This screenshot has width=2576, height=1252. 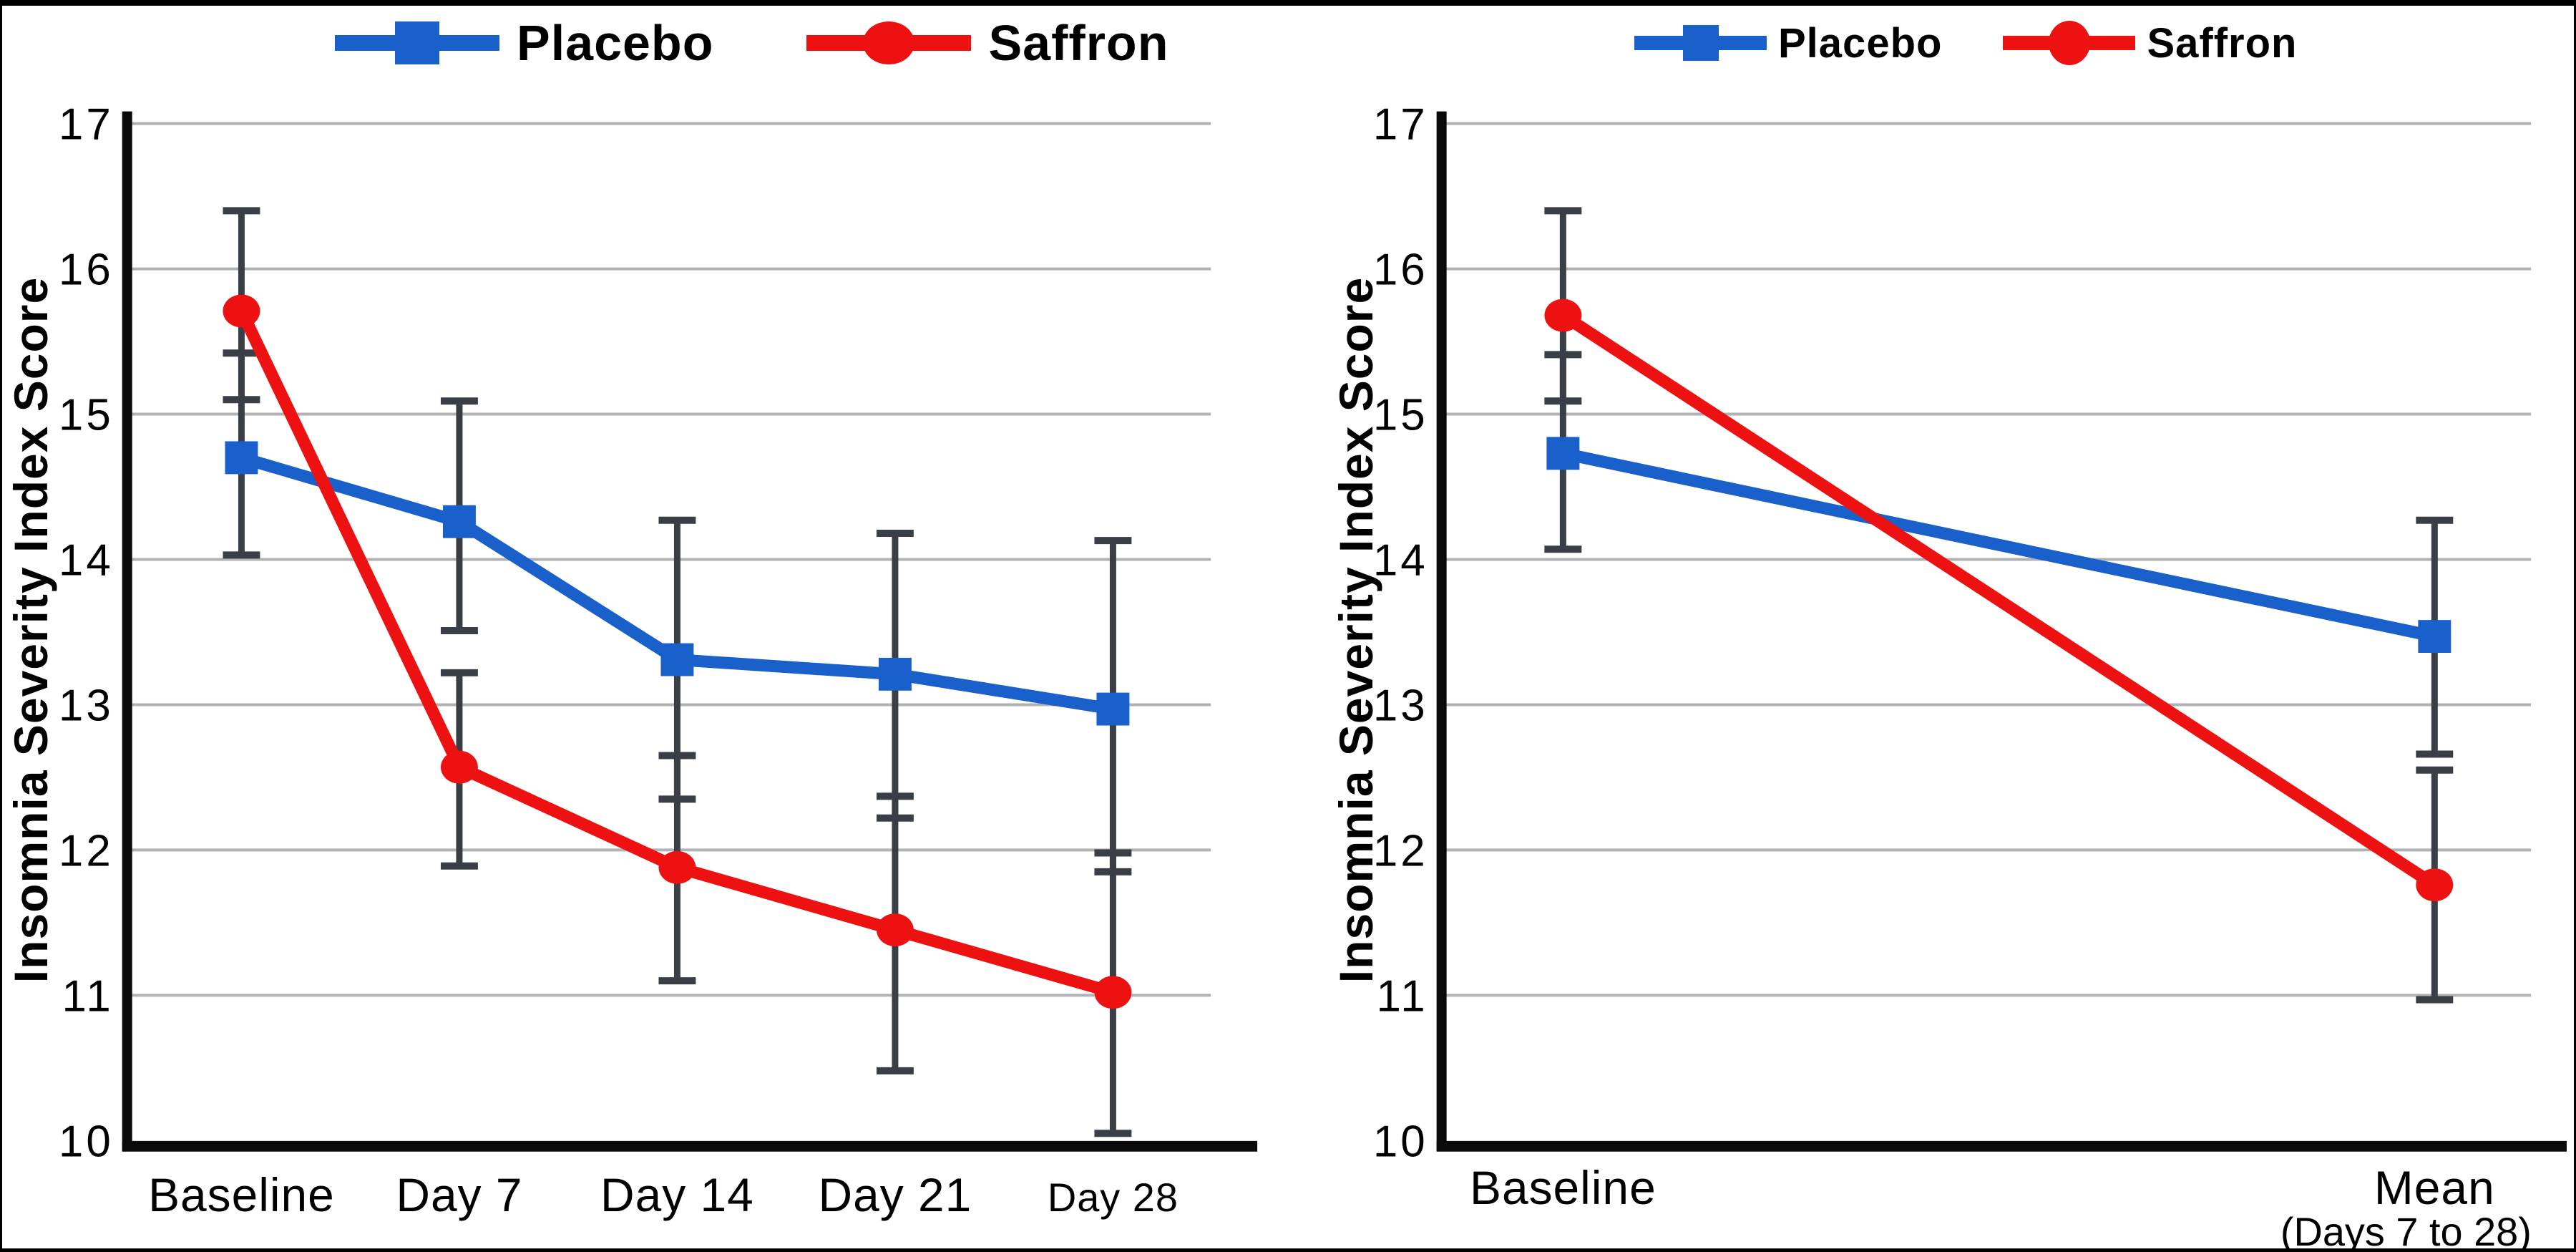 What do you see at coordinates (1113, 1197) in the screenshot?
I see `x-label-day-28: Day 28` at bounding box center [1113, 1197].